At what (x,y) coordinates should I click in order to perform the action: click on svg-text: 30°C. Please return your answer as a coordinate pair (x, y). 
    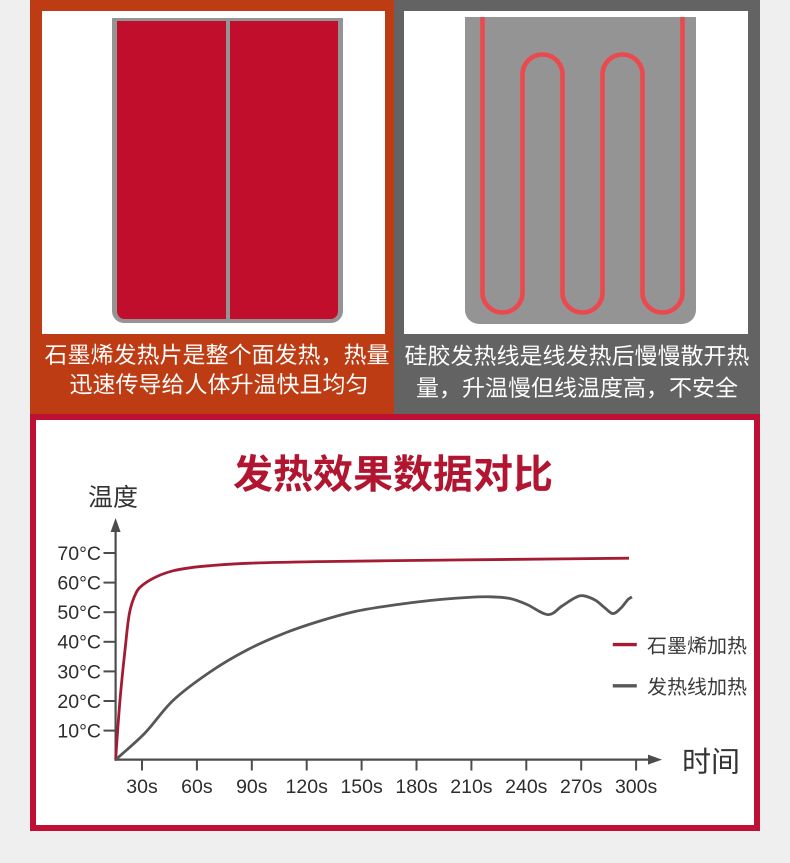
    Looking at the image, I should click on (79, 672).